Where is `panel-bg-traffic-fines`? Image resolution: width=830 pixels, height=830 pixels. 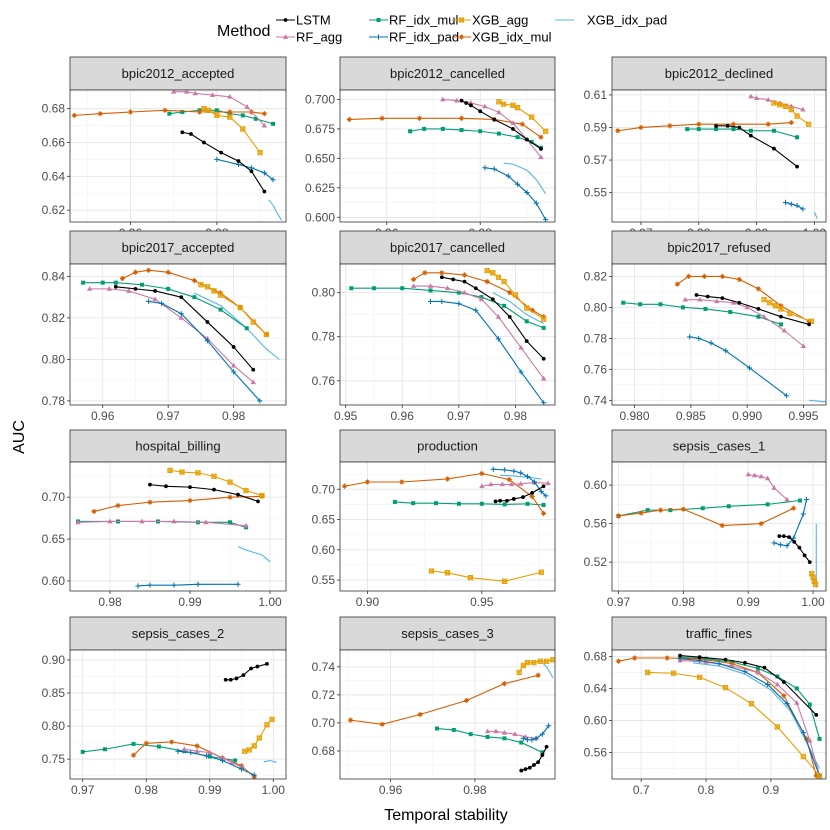
panel-bg-traffic-fines is located at coordinates (719, 714).